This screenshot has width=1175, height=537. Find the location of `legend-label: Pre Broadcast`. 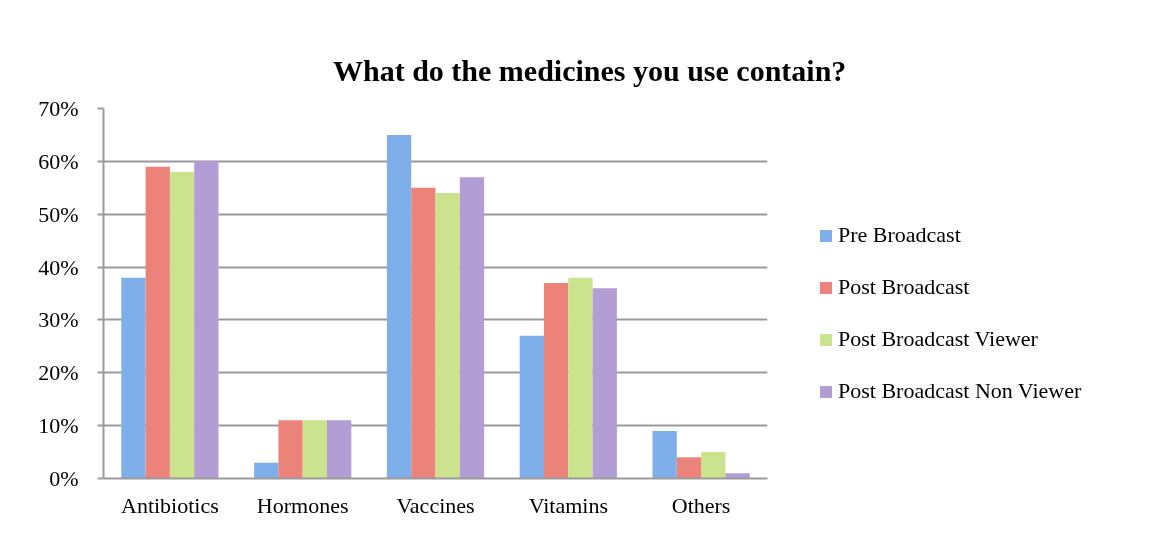

legend-label: Pre Broadcast is located at coordinates (899, 235).